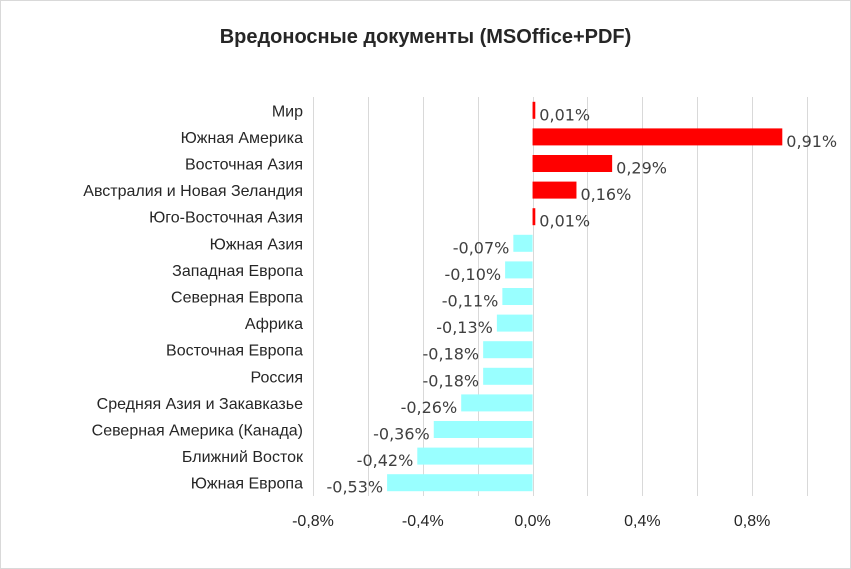 The height and width of the screenshot is (569, 851). What do you see at coordinates (244, 165) in the screenshot?
I see `category-label: Восточная Азия` at bounding box center [244, 165].